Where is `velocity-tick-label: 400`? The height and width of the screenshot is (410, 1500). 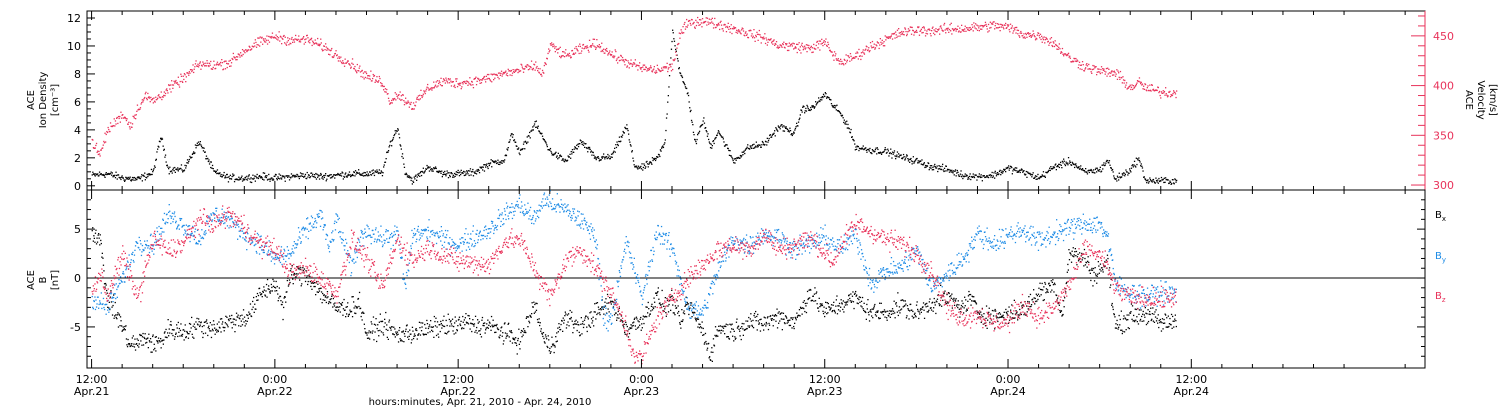 velocity-tick-label: 400 is located at coordinates (1443, 86).